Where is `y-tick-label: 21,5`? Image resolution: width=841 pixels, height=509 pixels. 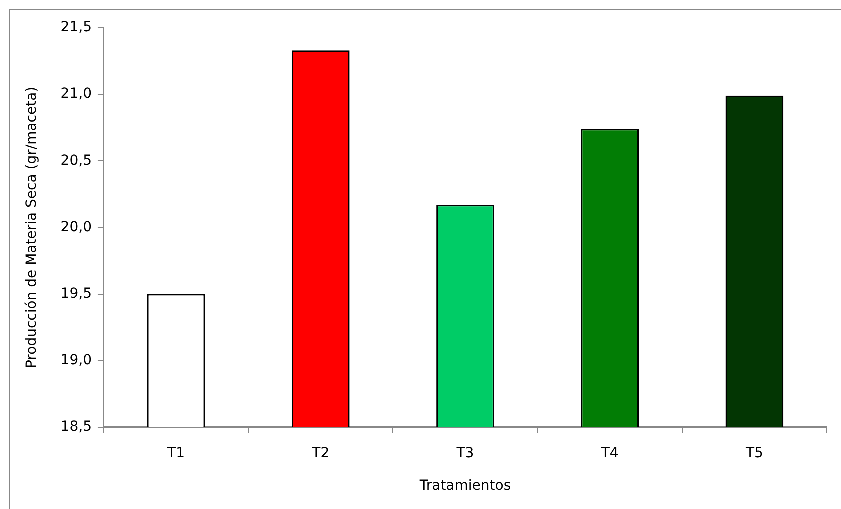 y-tick-label: 21,5 is located at coordinates (76, 28).